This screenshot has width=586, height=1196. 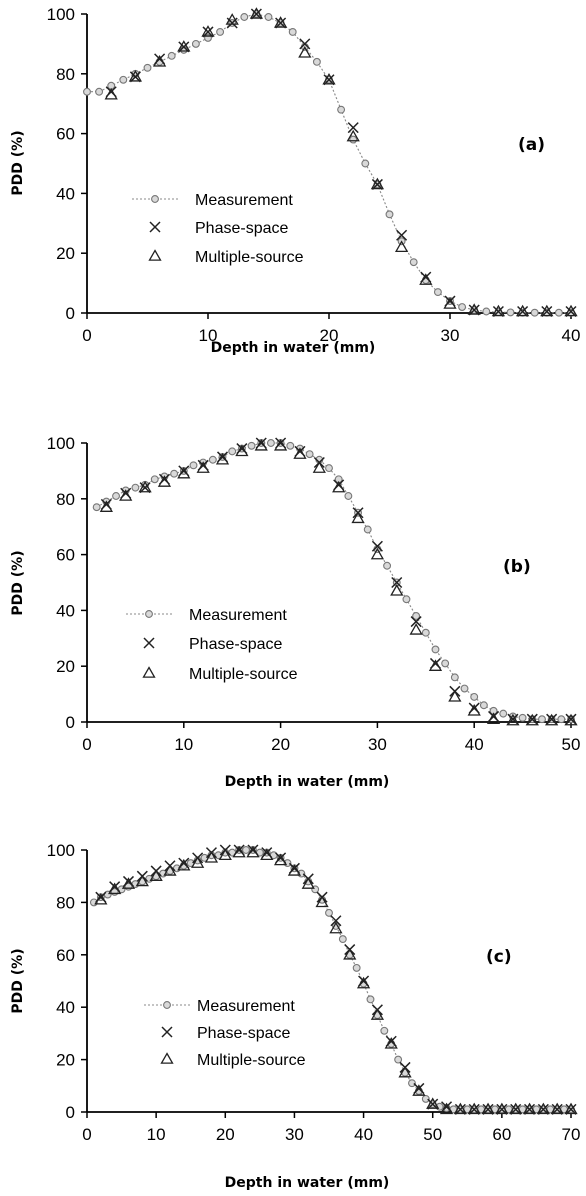 What do you see at coordinates (86, 744) in the screenshot?
I see `x-tick-label: 0` at bounding box center [86, 744].